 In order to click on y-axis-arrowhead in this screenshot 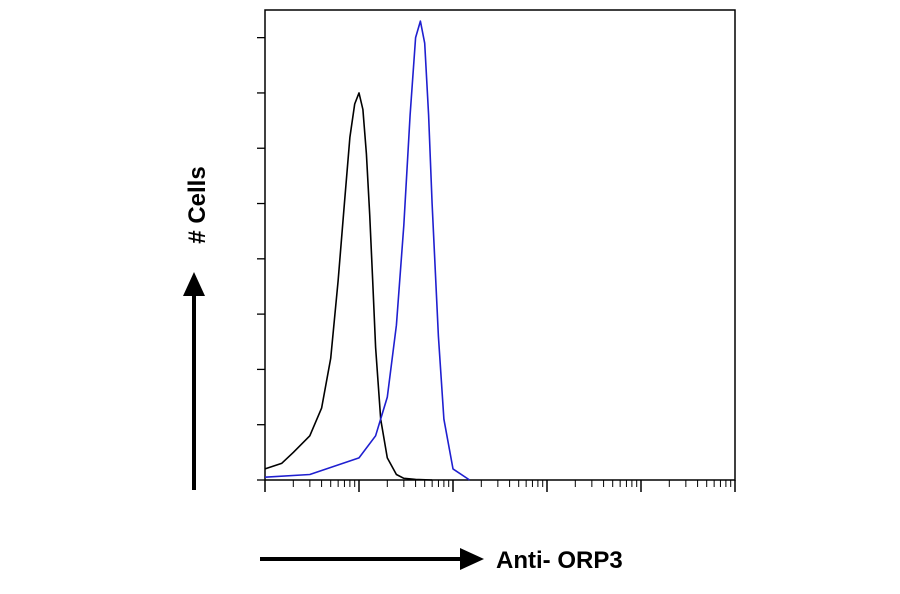, I will do `click(194, 284)`.